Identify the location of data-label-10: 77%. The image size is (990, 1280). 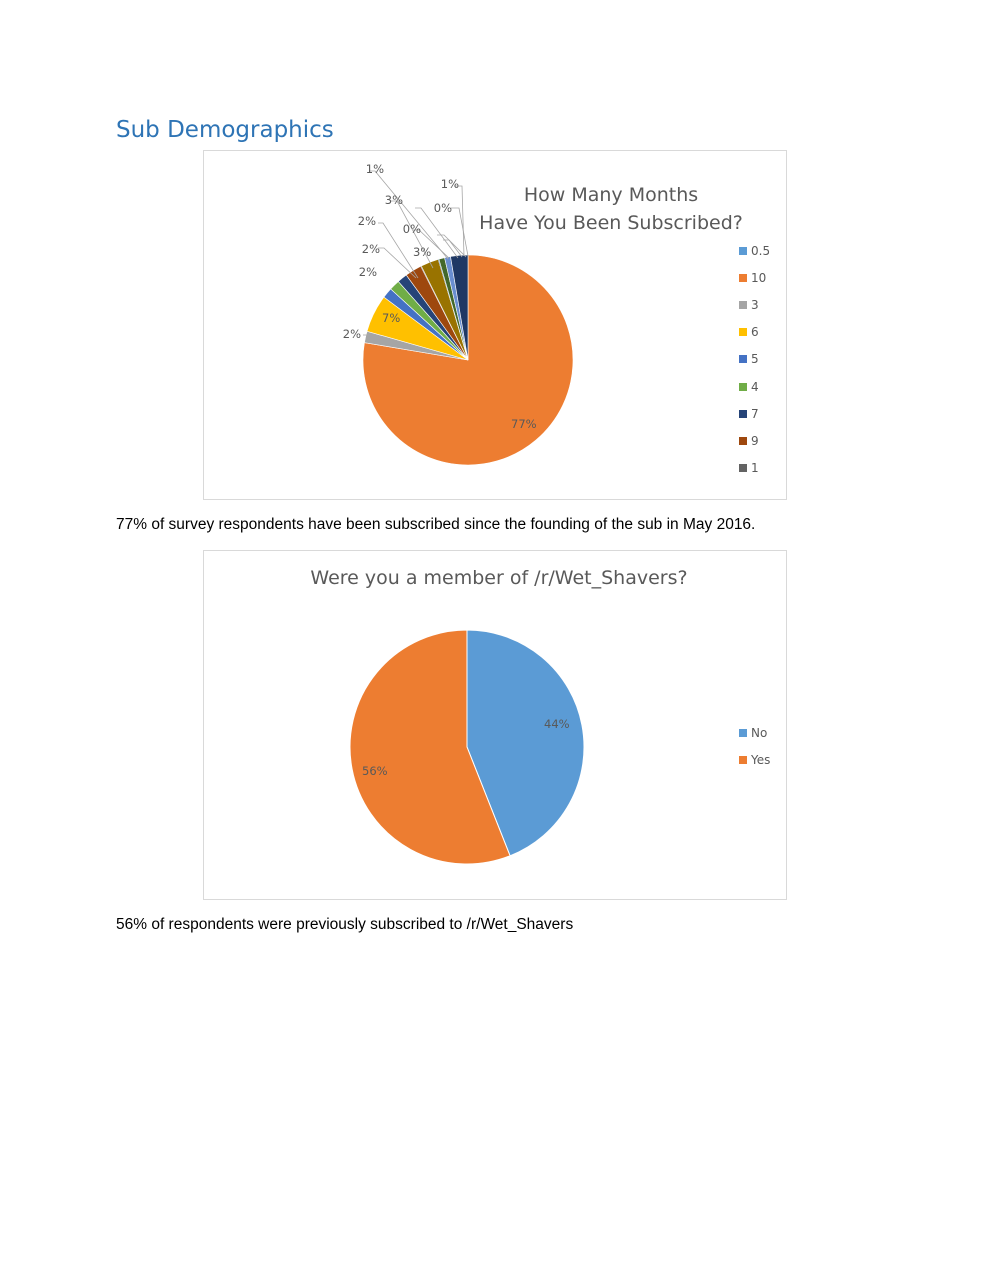
(524, 424).